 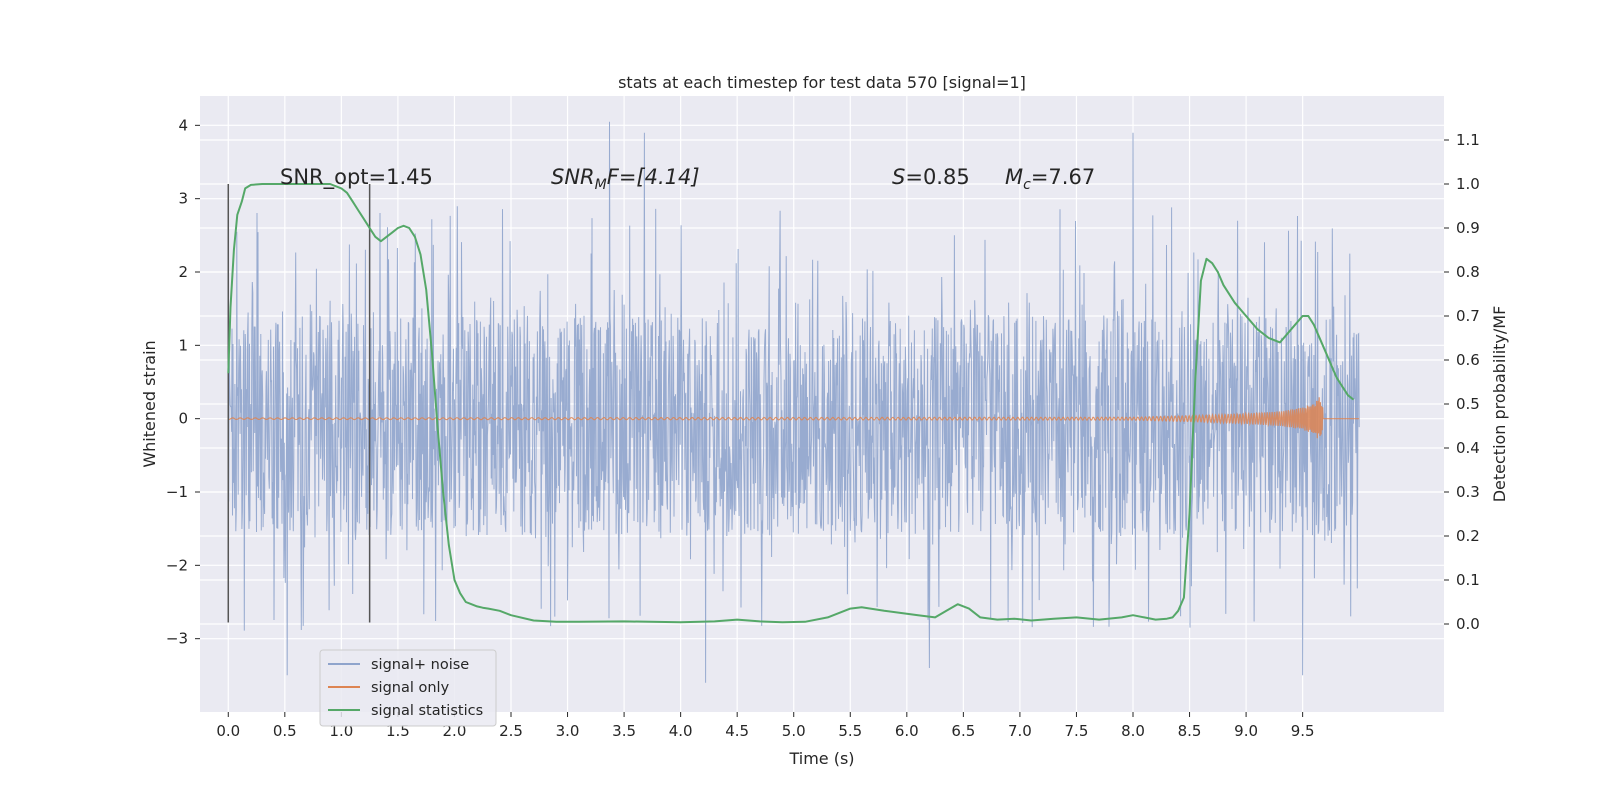 What do you see at coordinates (1468, 140) in the screenshot?
I see `y-right-tick-label: 1.1` at bounding box center [1468, 140].